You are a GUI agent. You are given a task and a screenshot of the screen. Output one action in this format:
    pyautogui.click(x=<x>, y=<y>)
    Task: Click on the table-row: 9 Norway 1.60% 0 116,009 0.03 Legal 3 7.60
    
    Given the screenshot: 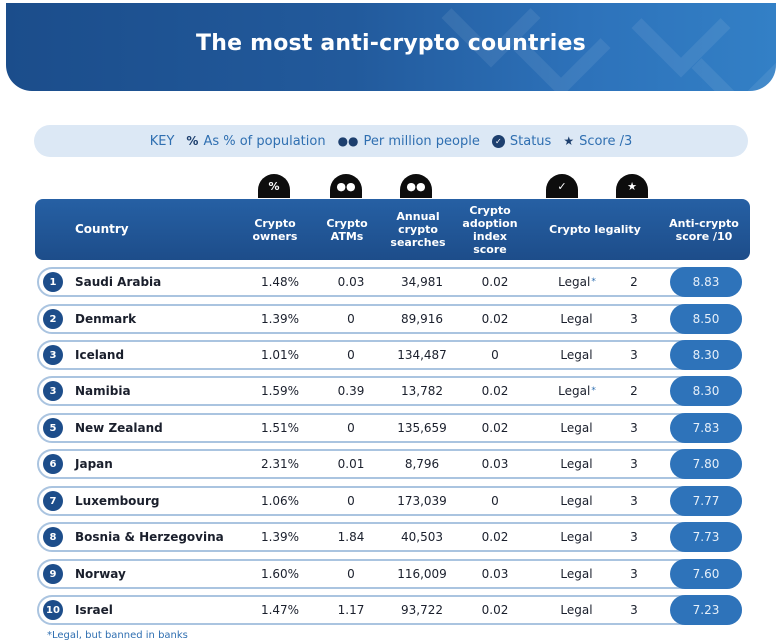 What is the action you would take?
    pyautogui.click(x=389, y=574)
    